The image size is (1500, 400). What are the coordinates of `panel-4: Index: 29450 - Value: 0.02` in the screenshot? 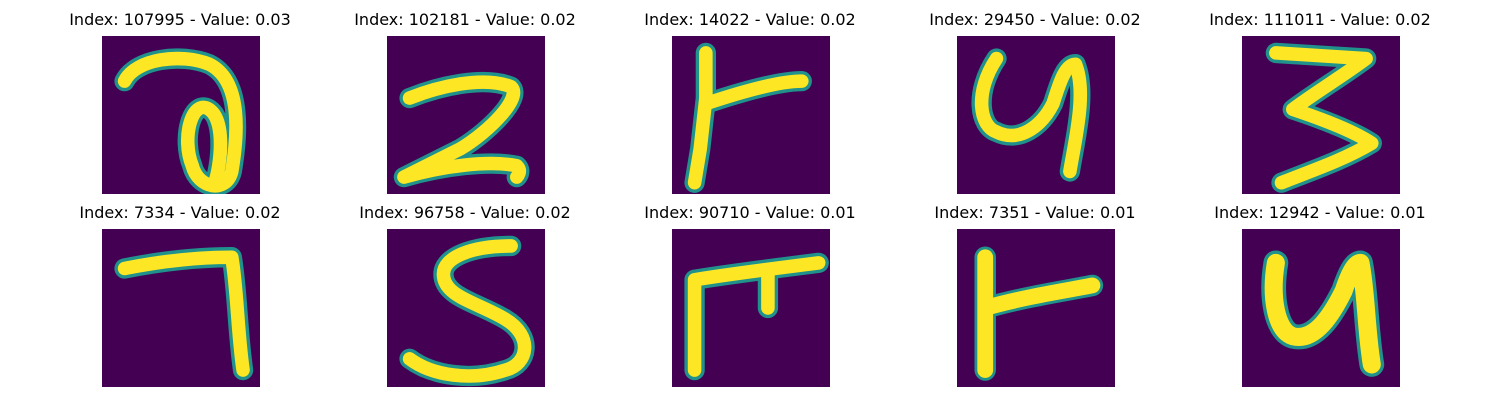 It's located at (1035, 103).